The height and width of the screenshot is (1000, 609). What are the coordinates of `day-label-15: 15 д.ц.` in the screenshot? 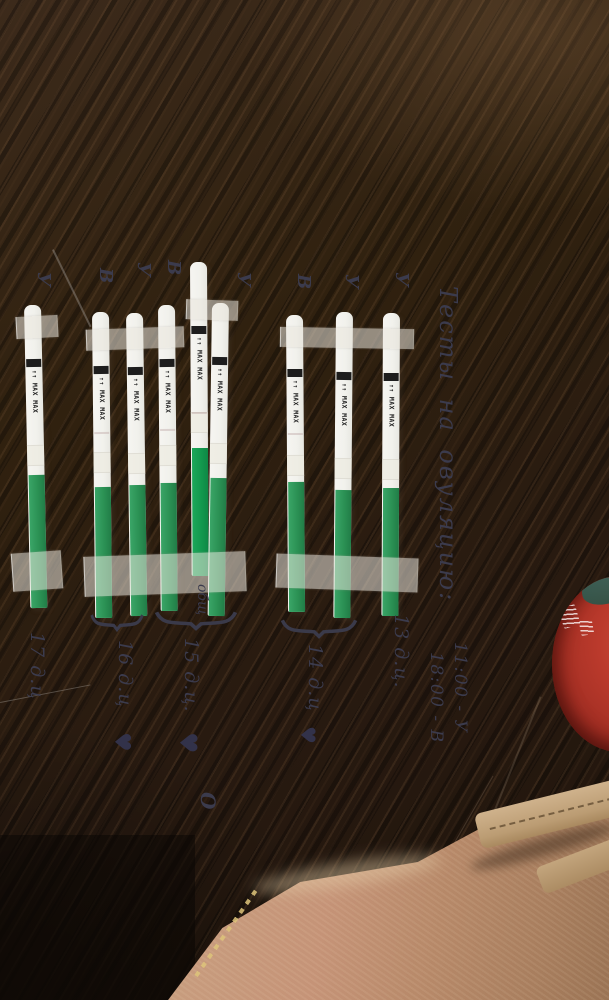 It's located at (191, 675).